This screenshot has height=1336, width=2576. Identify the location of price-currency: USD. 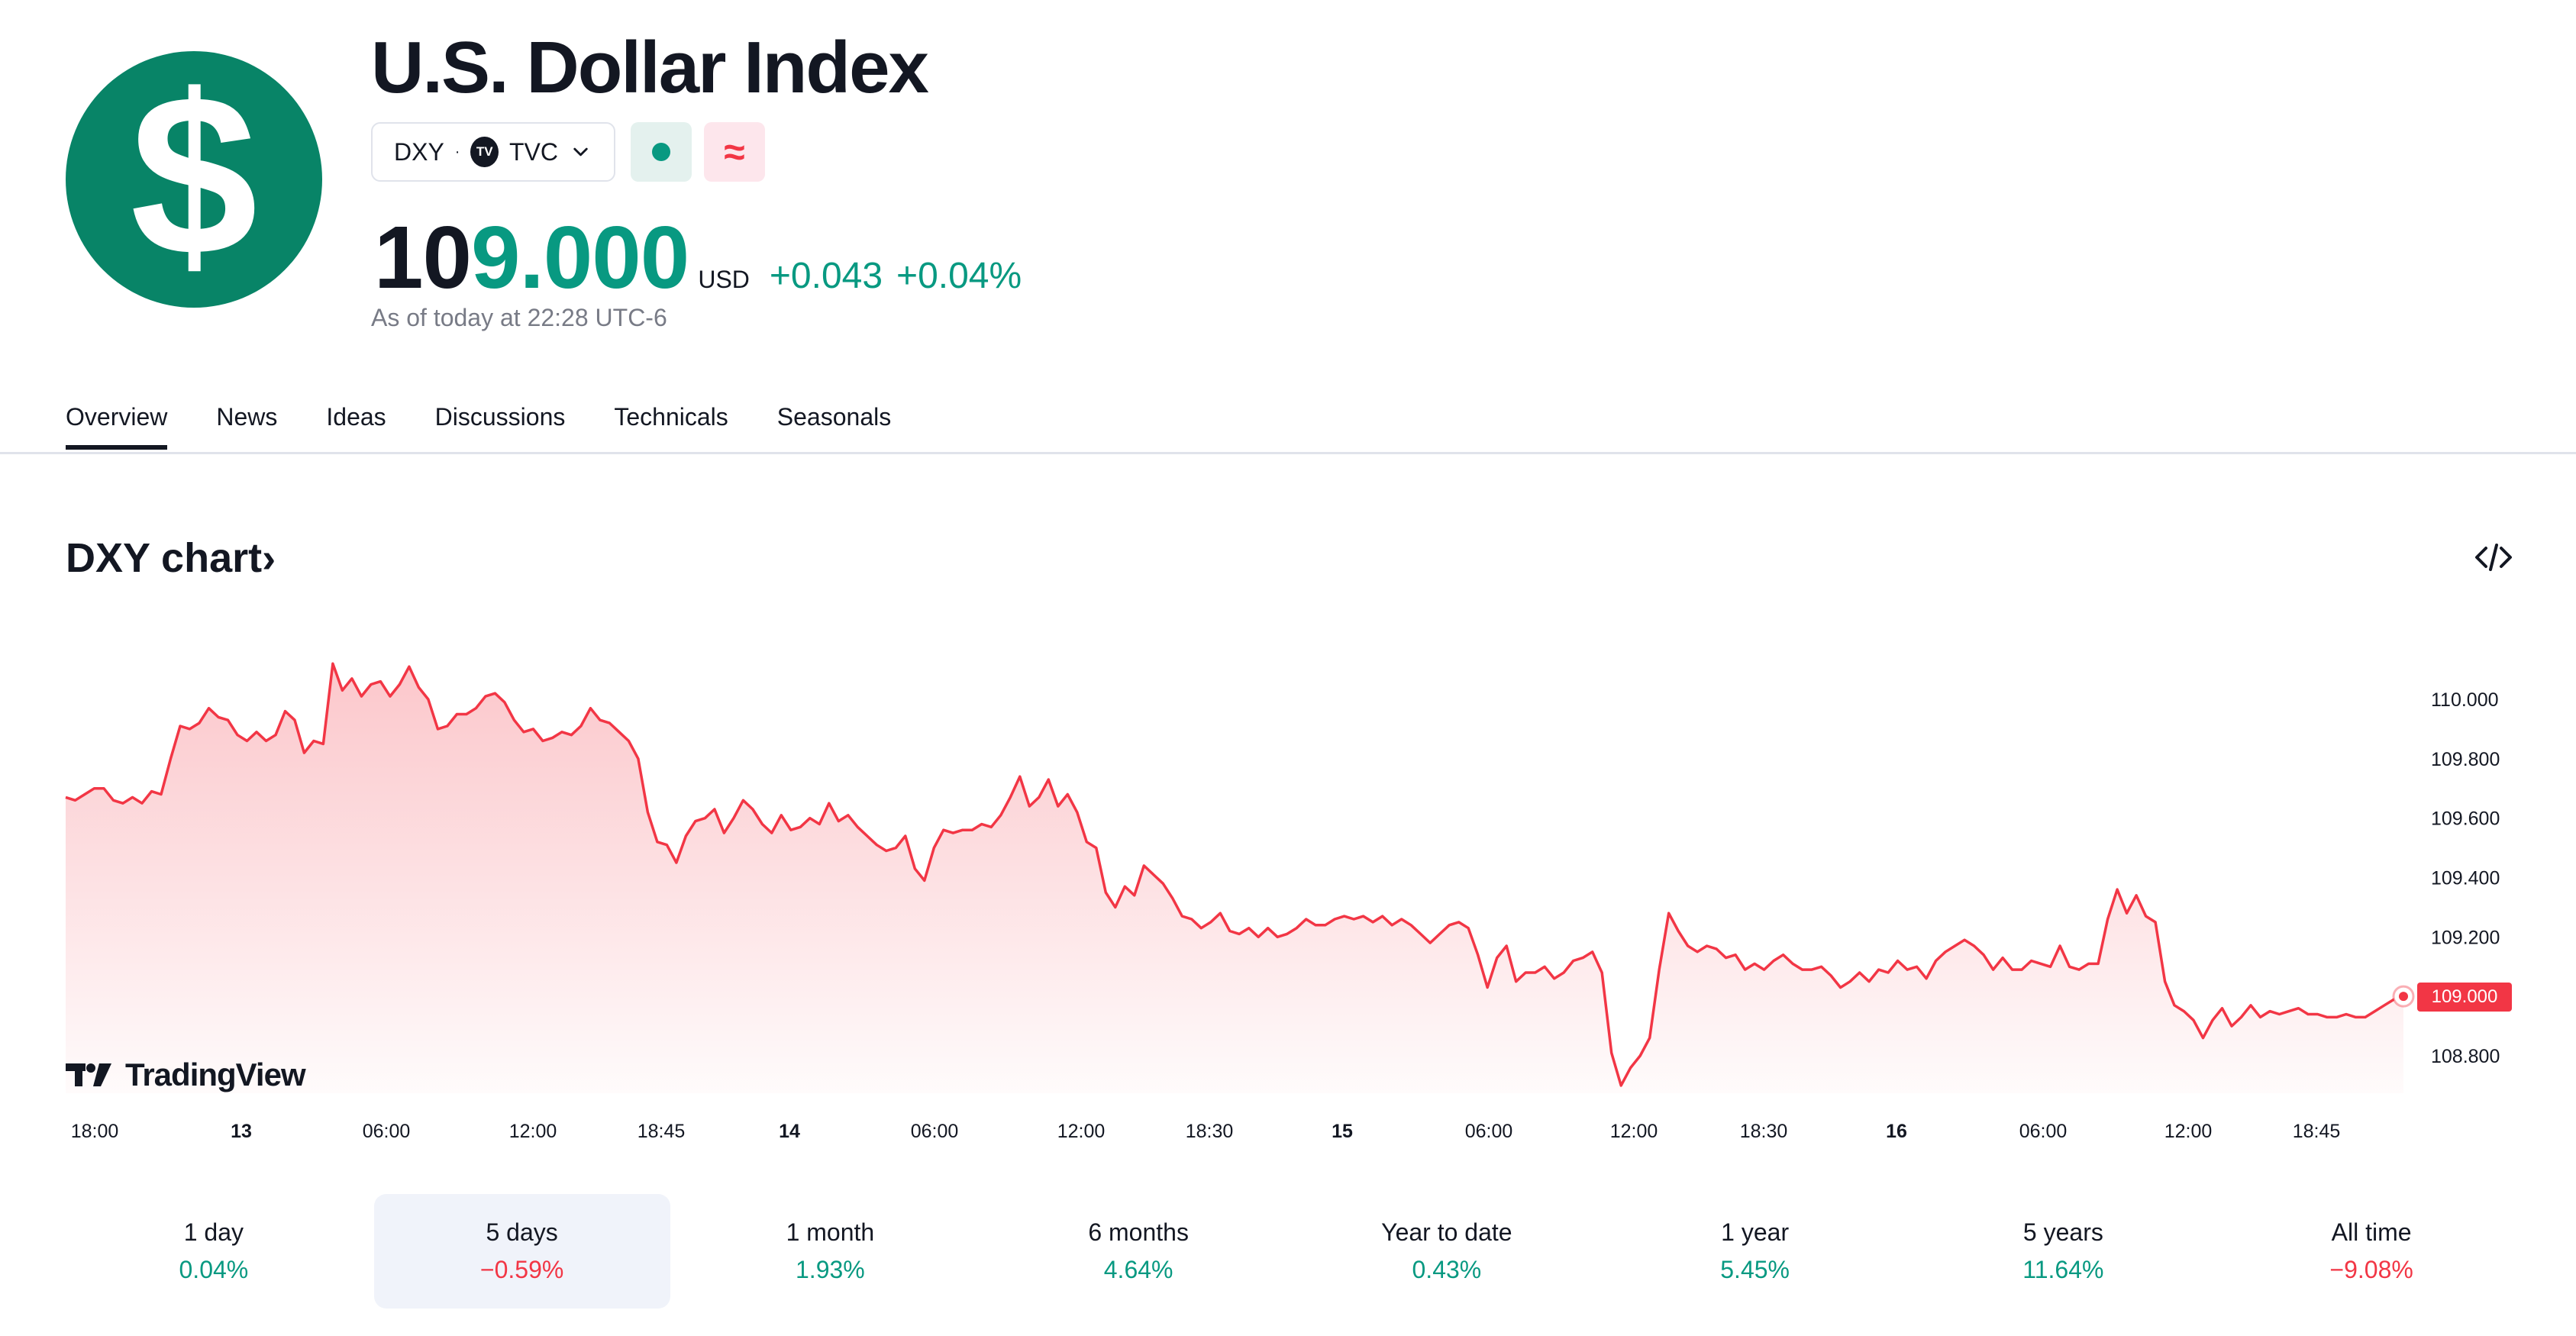
(724, 279).